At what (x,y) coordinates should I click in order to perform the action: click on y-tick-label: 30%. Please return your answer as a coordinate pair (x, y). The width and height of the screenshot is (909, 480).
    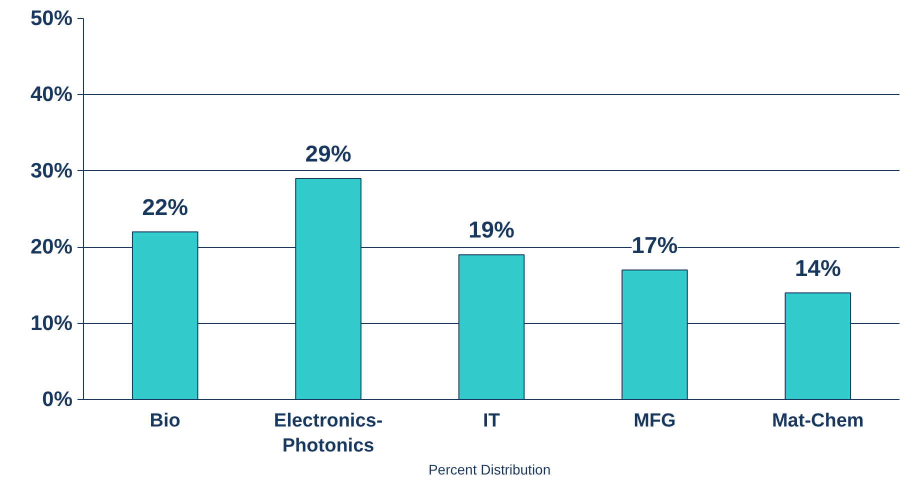
    Looking at the image, I should click on (51, 170).